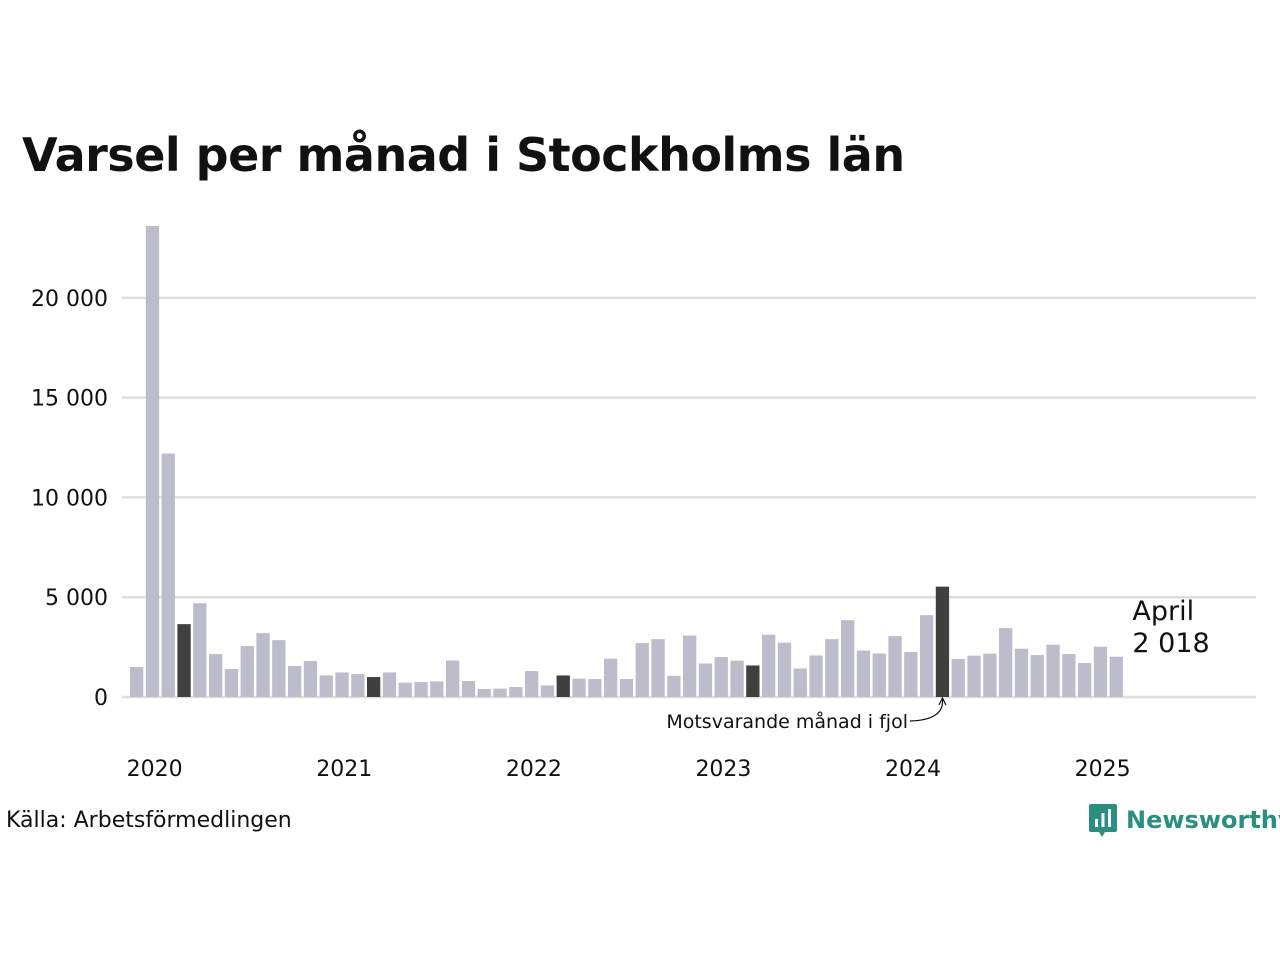 The width and height of the screenshot is (1280, 960). What do you see at coordinates (149, 820) in the screenshot?
I see `source-note: Källa: Arbetsförmedlingen` at bounding box center [149, 820].